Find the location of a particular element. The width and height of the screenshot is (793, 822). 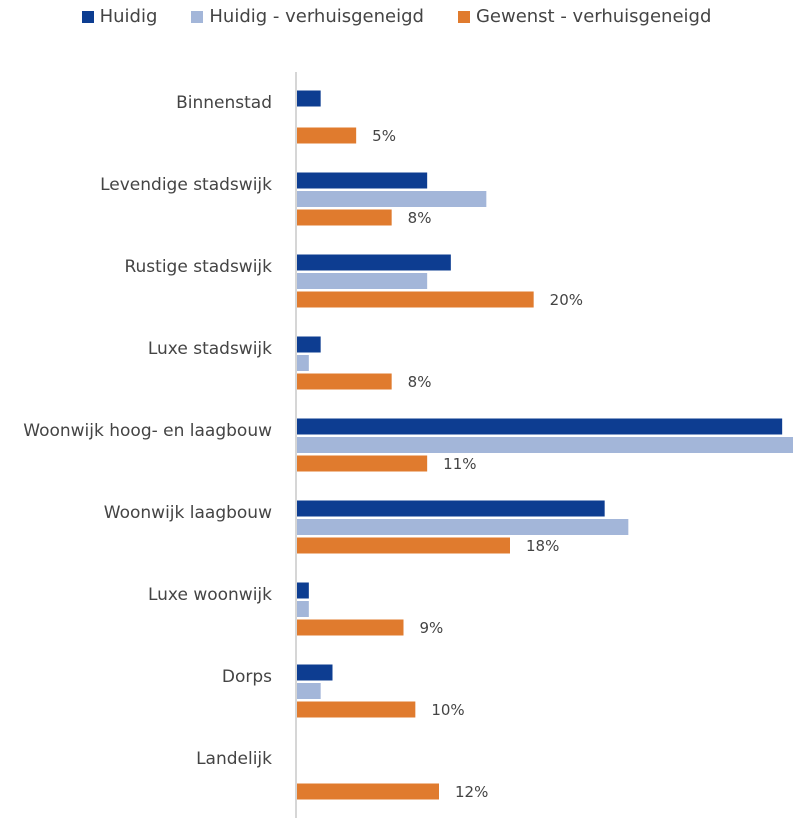

category-label: Dorps is located at coordinates (247, 677).